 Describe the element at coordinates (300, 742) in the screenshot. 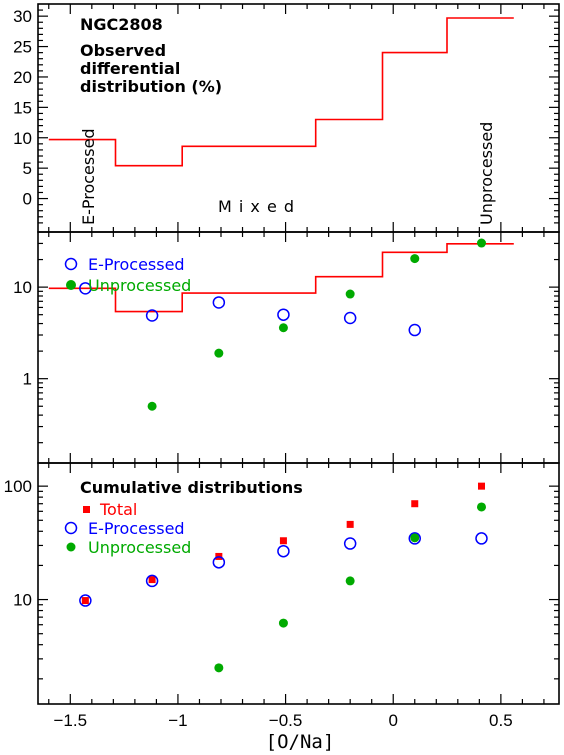

I see `x-axis-label: [O/Na]` at that location.